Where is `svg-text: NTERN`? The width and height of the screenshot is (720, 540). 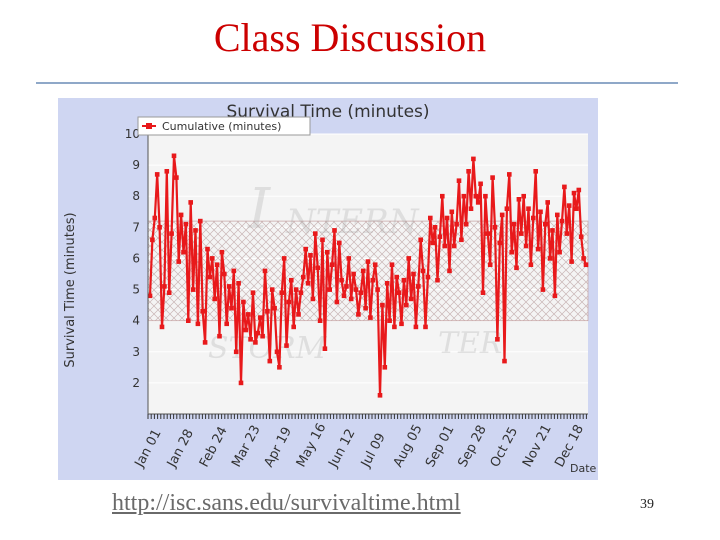
svg-text: NTERN is located at coordinates (352, 222).